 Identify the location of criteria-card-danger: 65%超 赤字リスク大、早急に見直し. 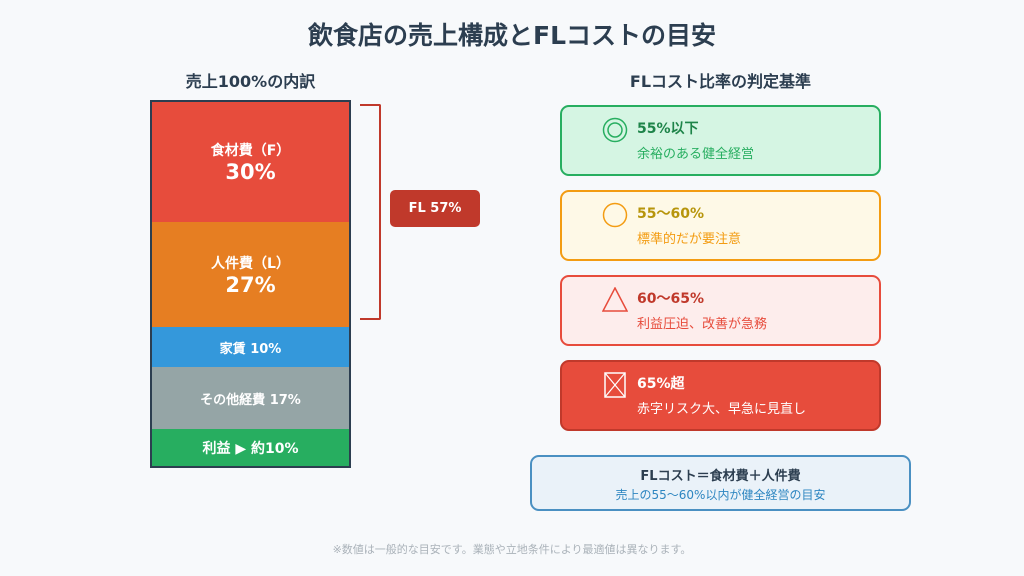
(720, 395).